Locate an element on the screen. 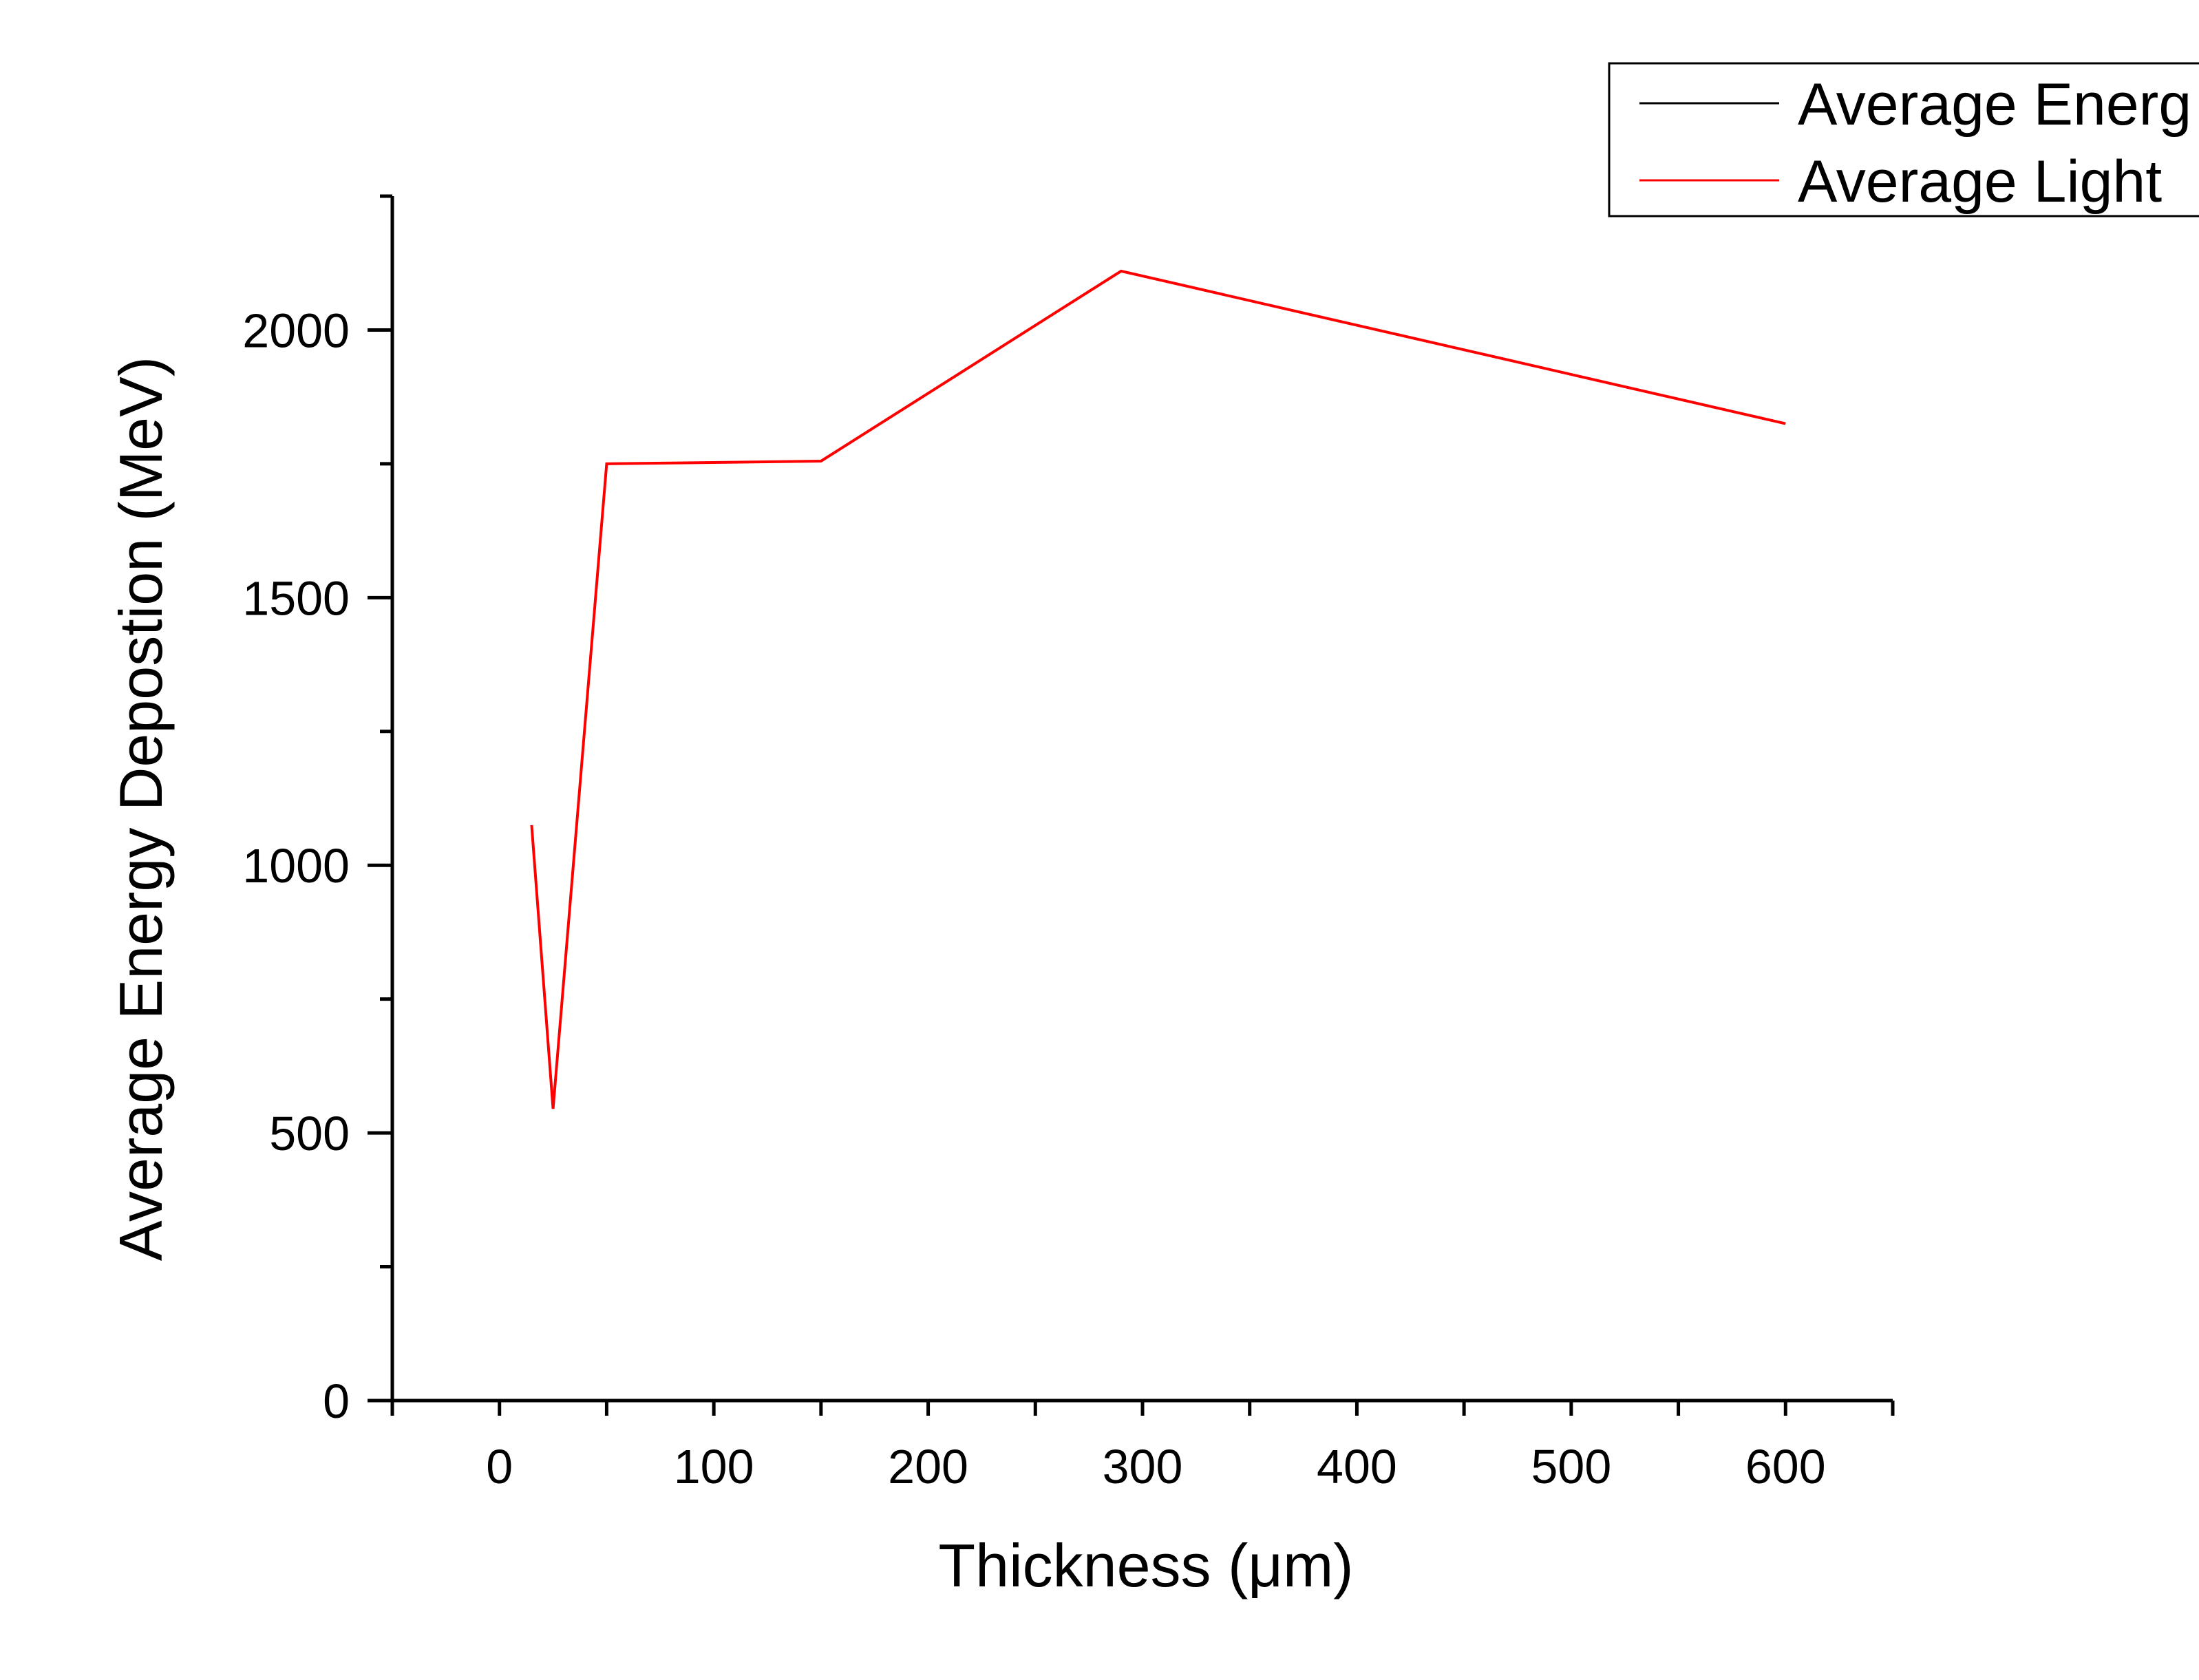 This screenshot has width=2199, height=1680. x-tick-label: 500 is located at coordinates (1571, 1466).